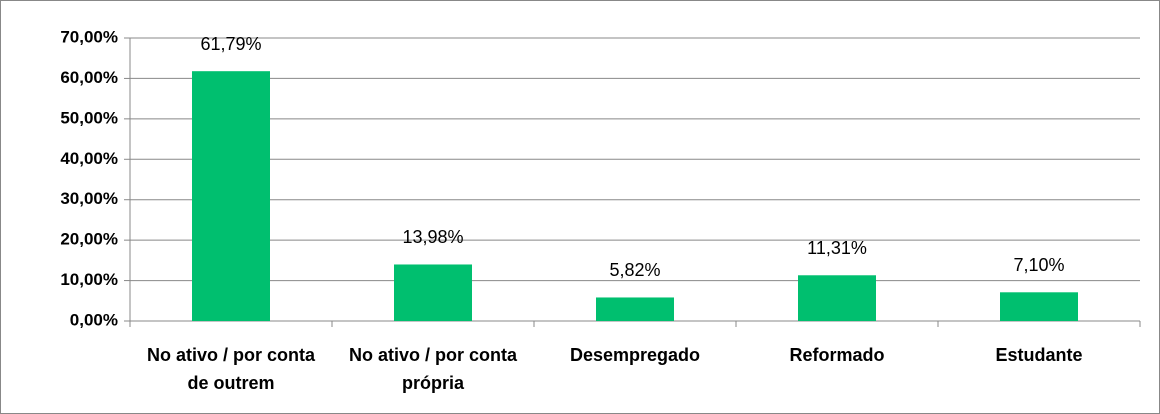 This screenshot has height=414, width=1160. I want to click on y-tick-label: 70,00%, so click(89, 36).